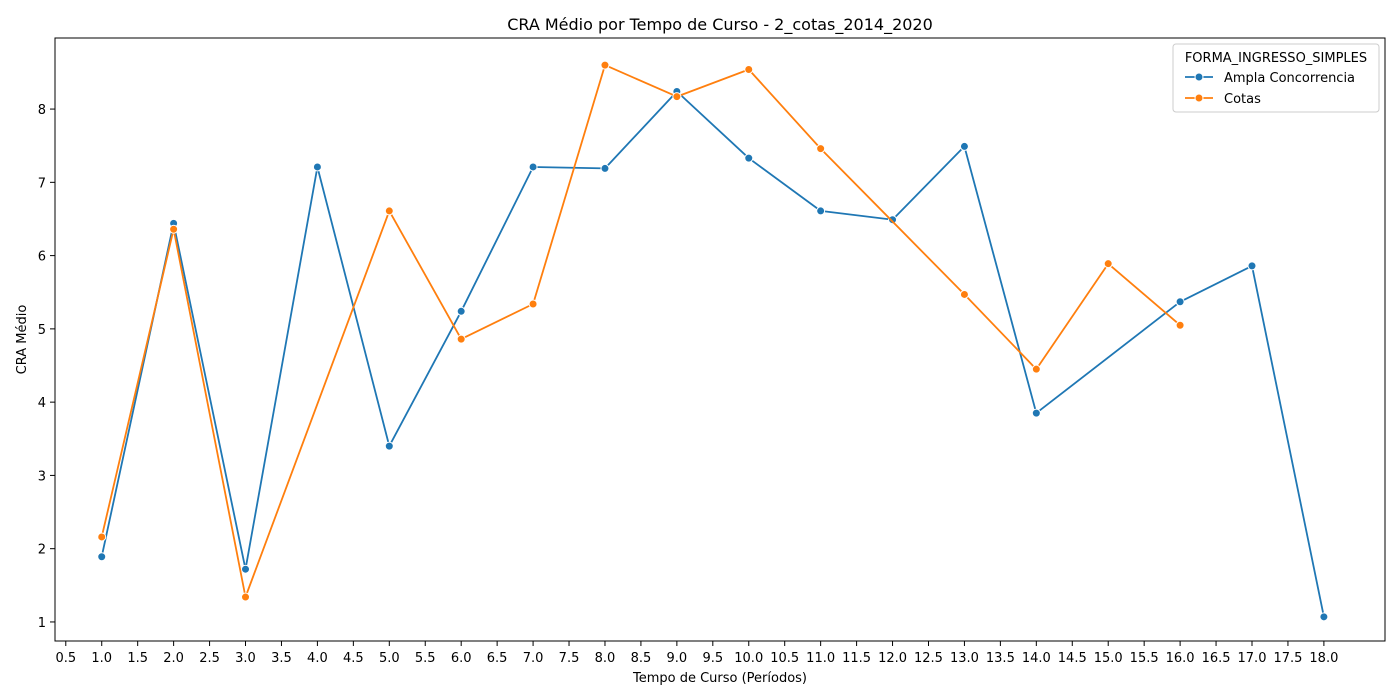  I want to click on x-tick-label: 8.5, so click(641, 658).